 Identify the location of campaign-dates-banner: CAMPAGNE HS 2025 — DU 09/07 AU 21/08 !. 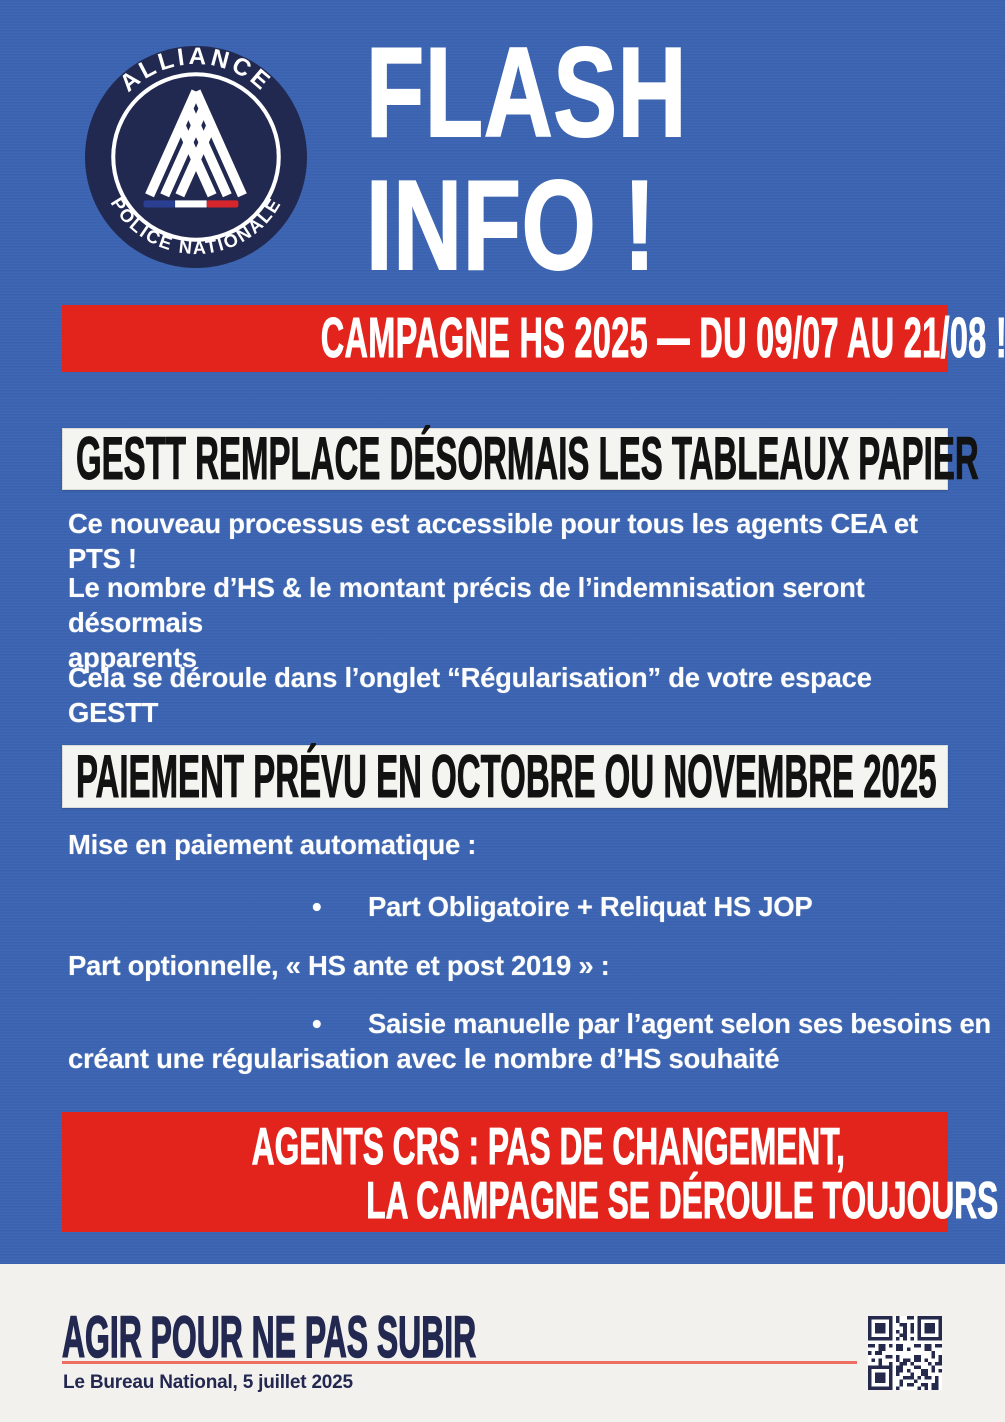
(533, 338).